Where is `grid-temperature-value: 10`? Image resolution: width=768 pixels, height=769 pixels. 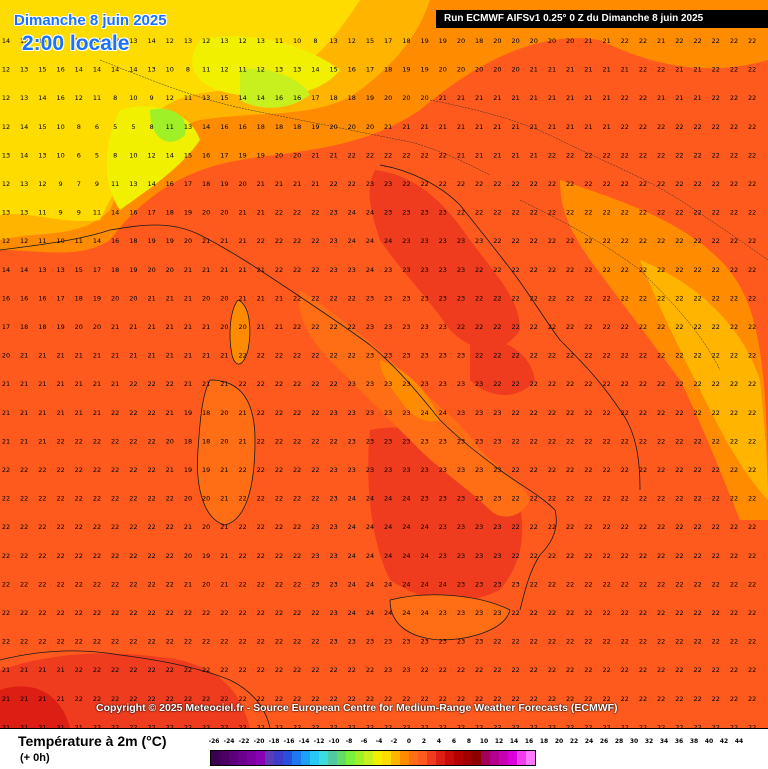 grid-temperature-value: 10 is located at coordinates (60, 127).